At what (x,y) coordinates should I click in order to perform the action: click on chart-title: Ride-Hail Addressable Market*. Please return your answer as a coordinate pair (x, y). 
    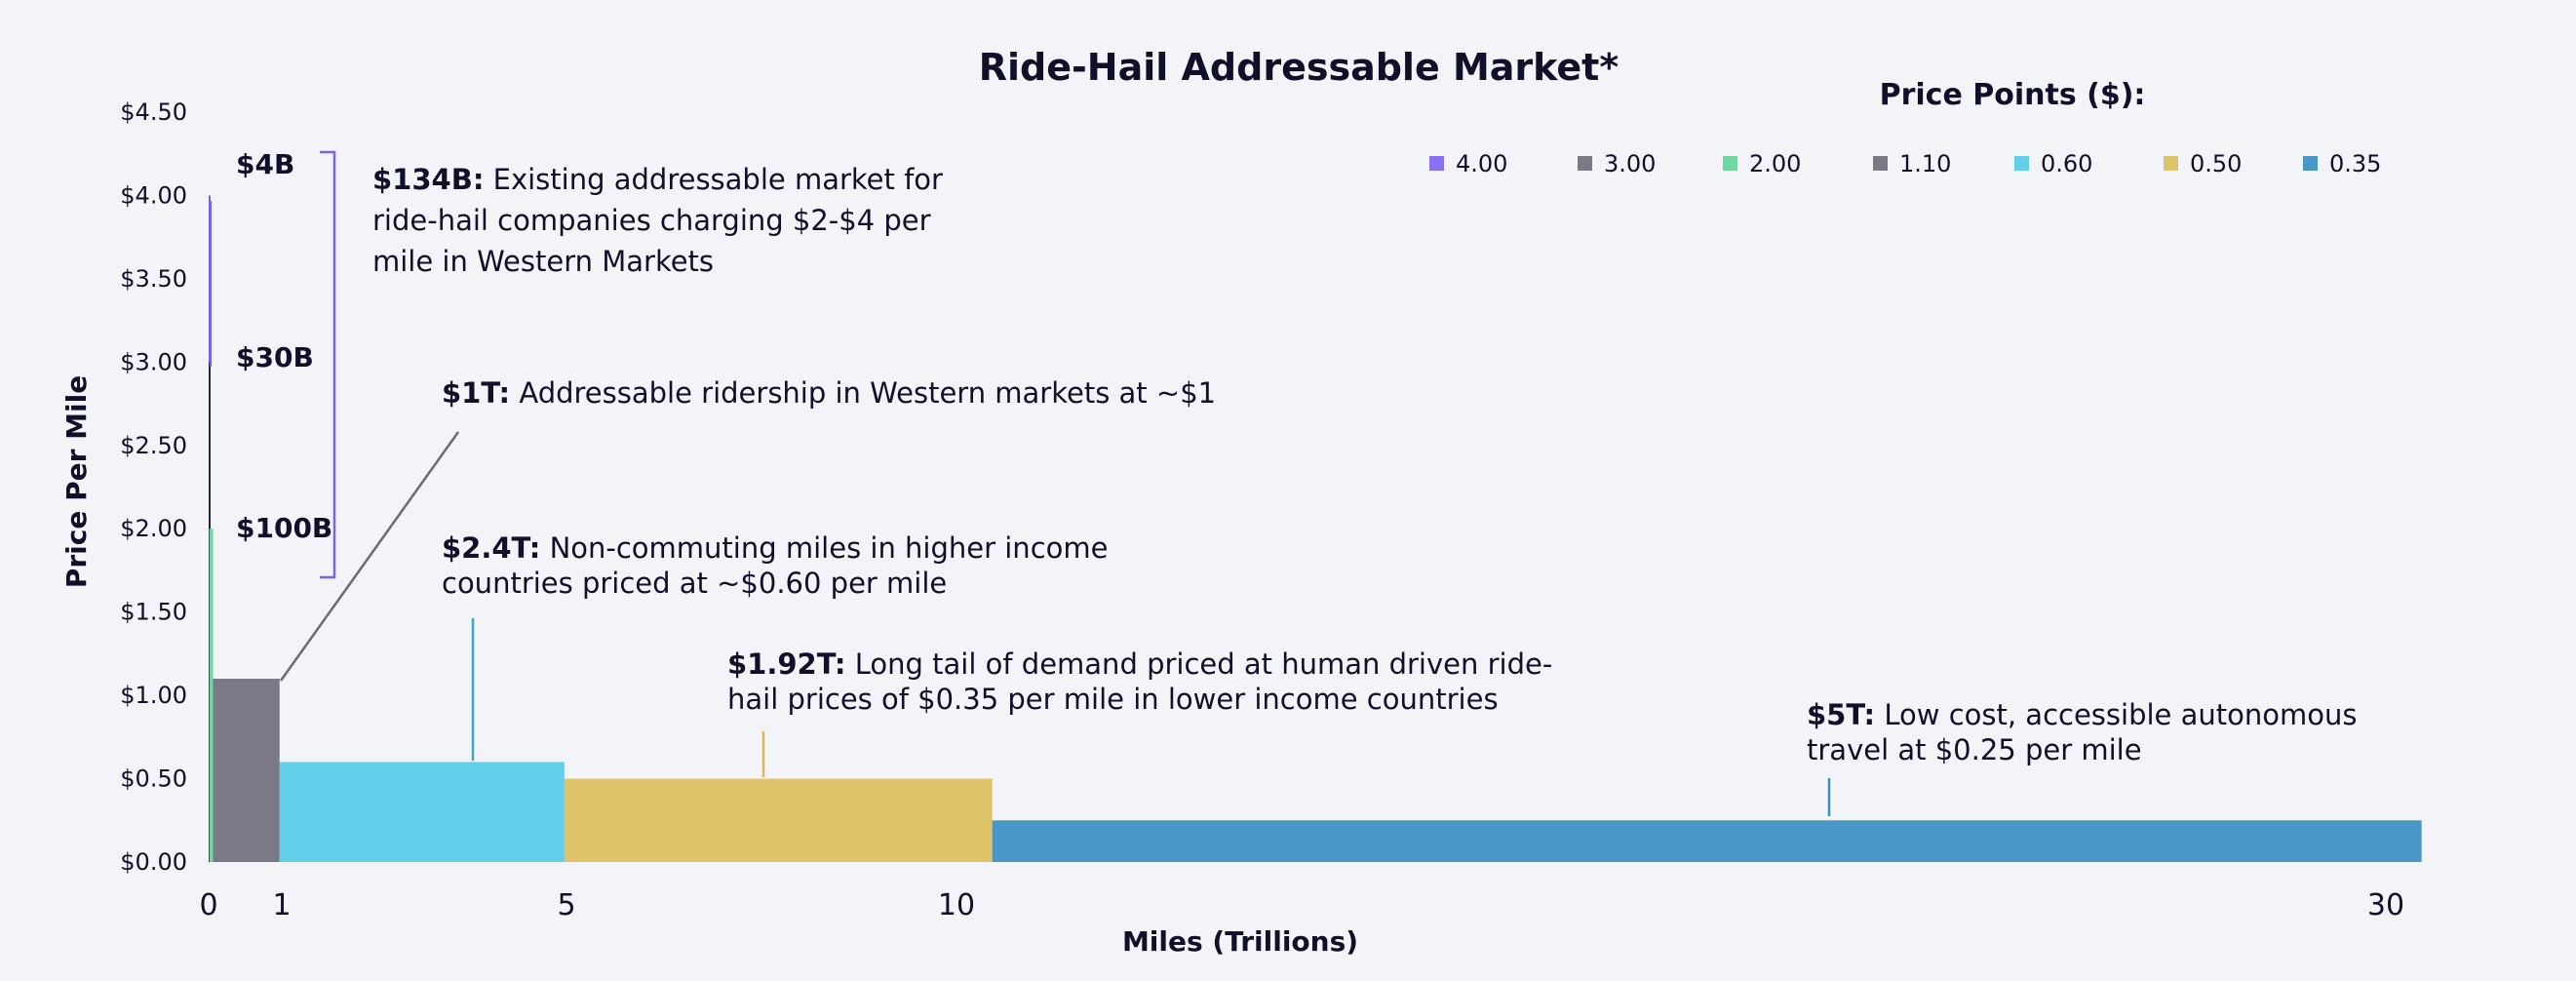
    Looking at the image, I should click on (1299, 67).